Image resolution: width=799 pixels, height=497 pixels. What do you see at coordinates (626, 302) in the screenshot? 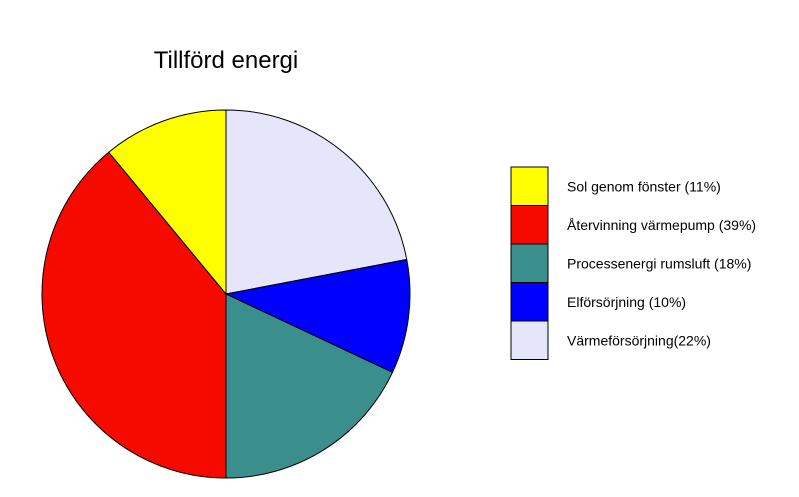
I see `legend-label-elforsorjning-10: Elförsörjning (10%)` at bounding box center [626, 302].